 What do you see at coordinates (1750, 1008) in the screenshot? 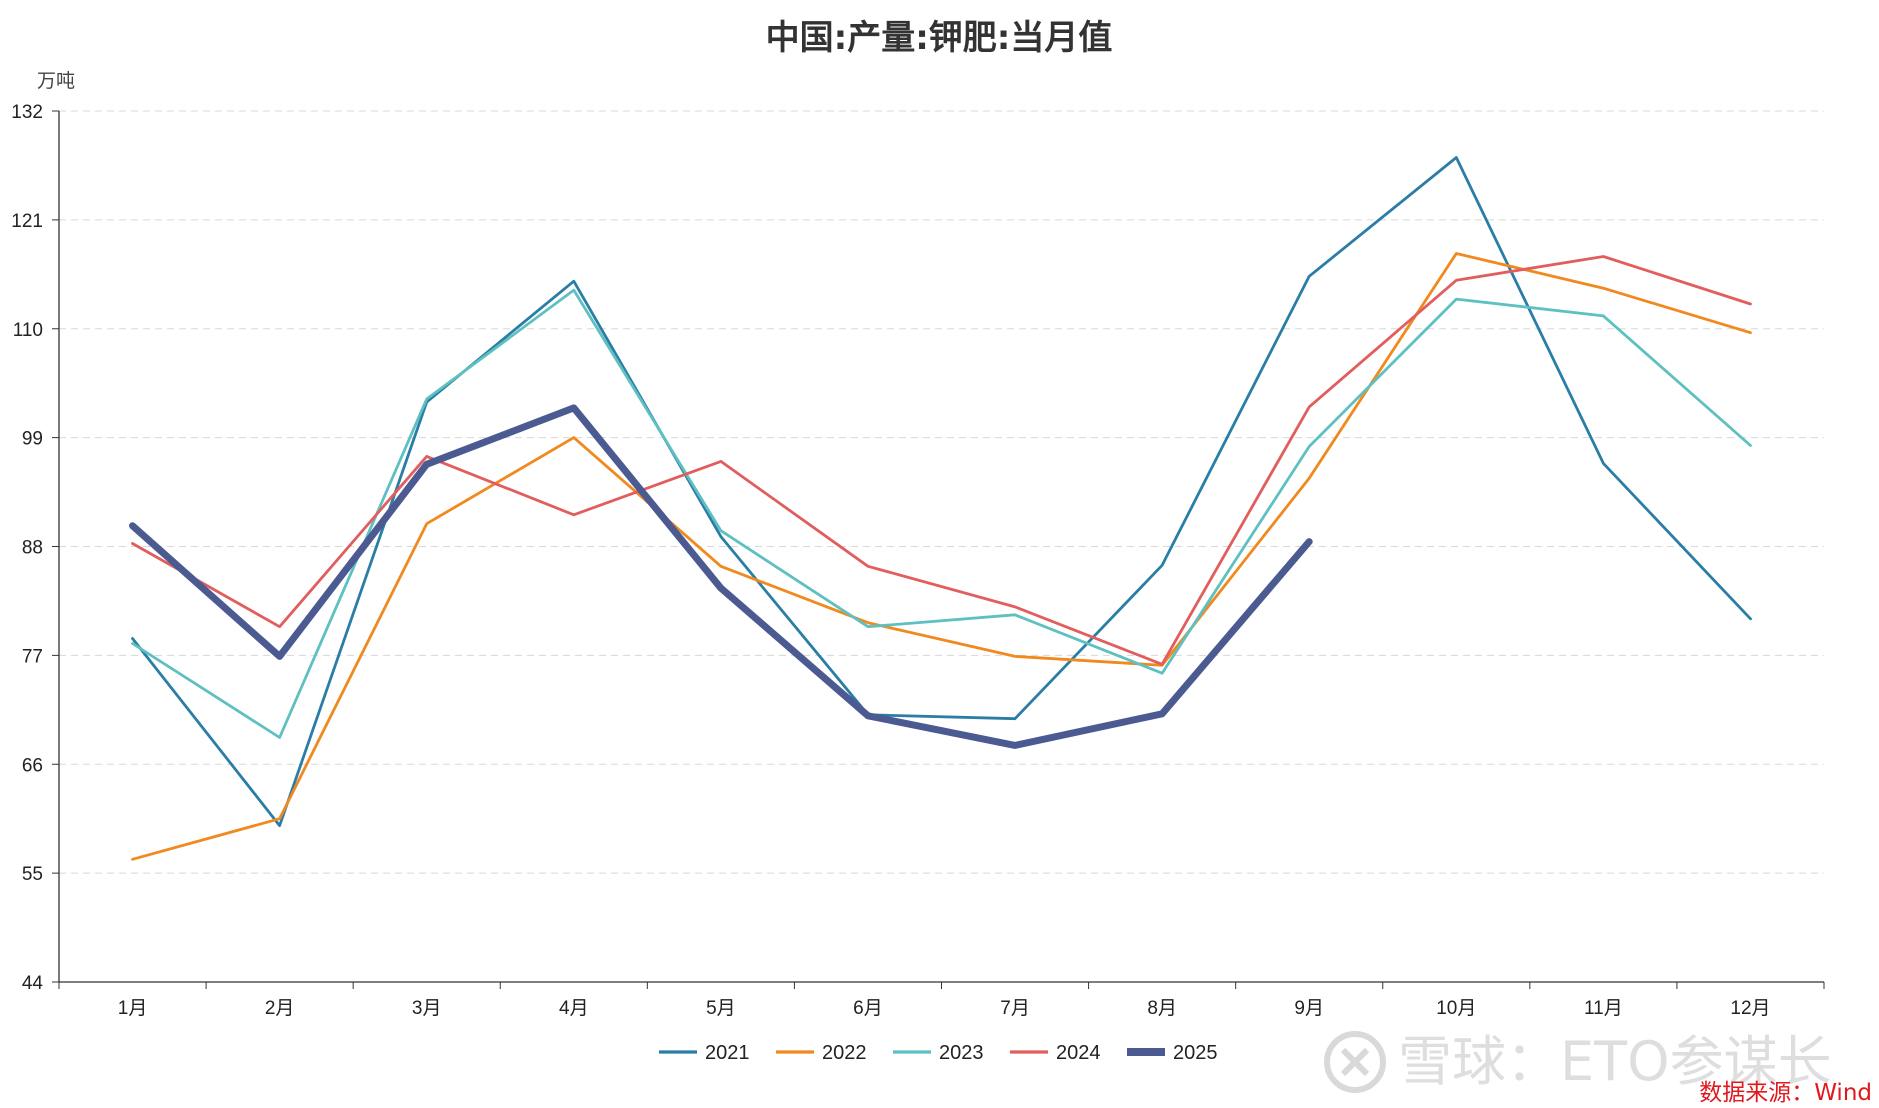
I see `x-tick-label: 12月` at bounding box center [1750, 1008].